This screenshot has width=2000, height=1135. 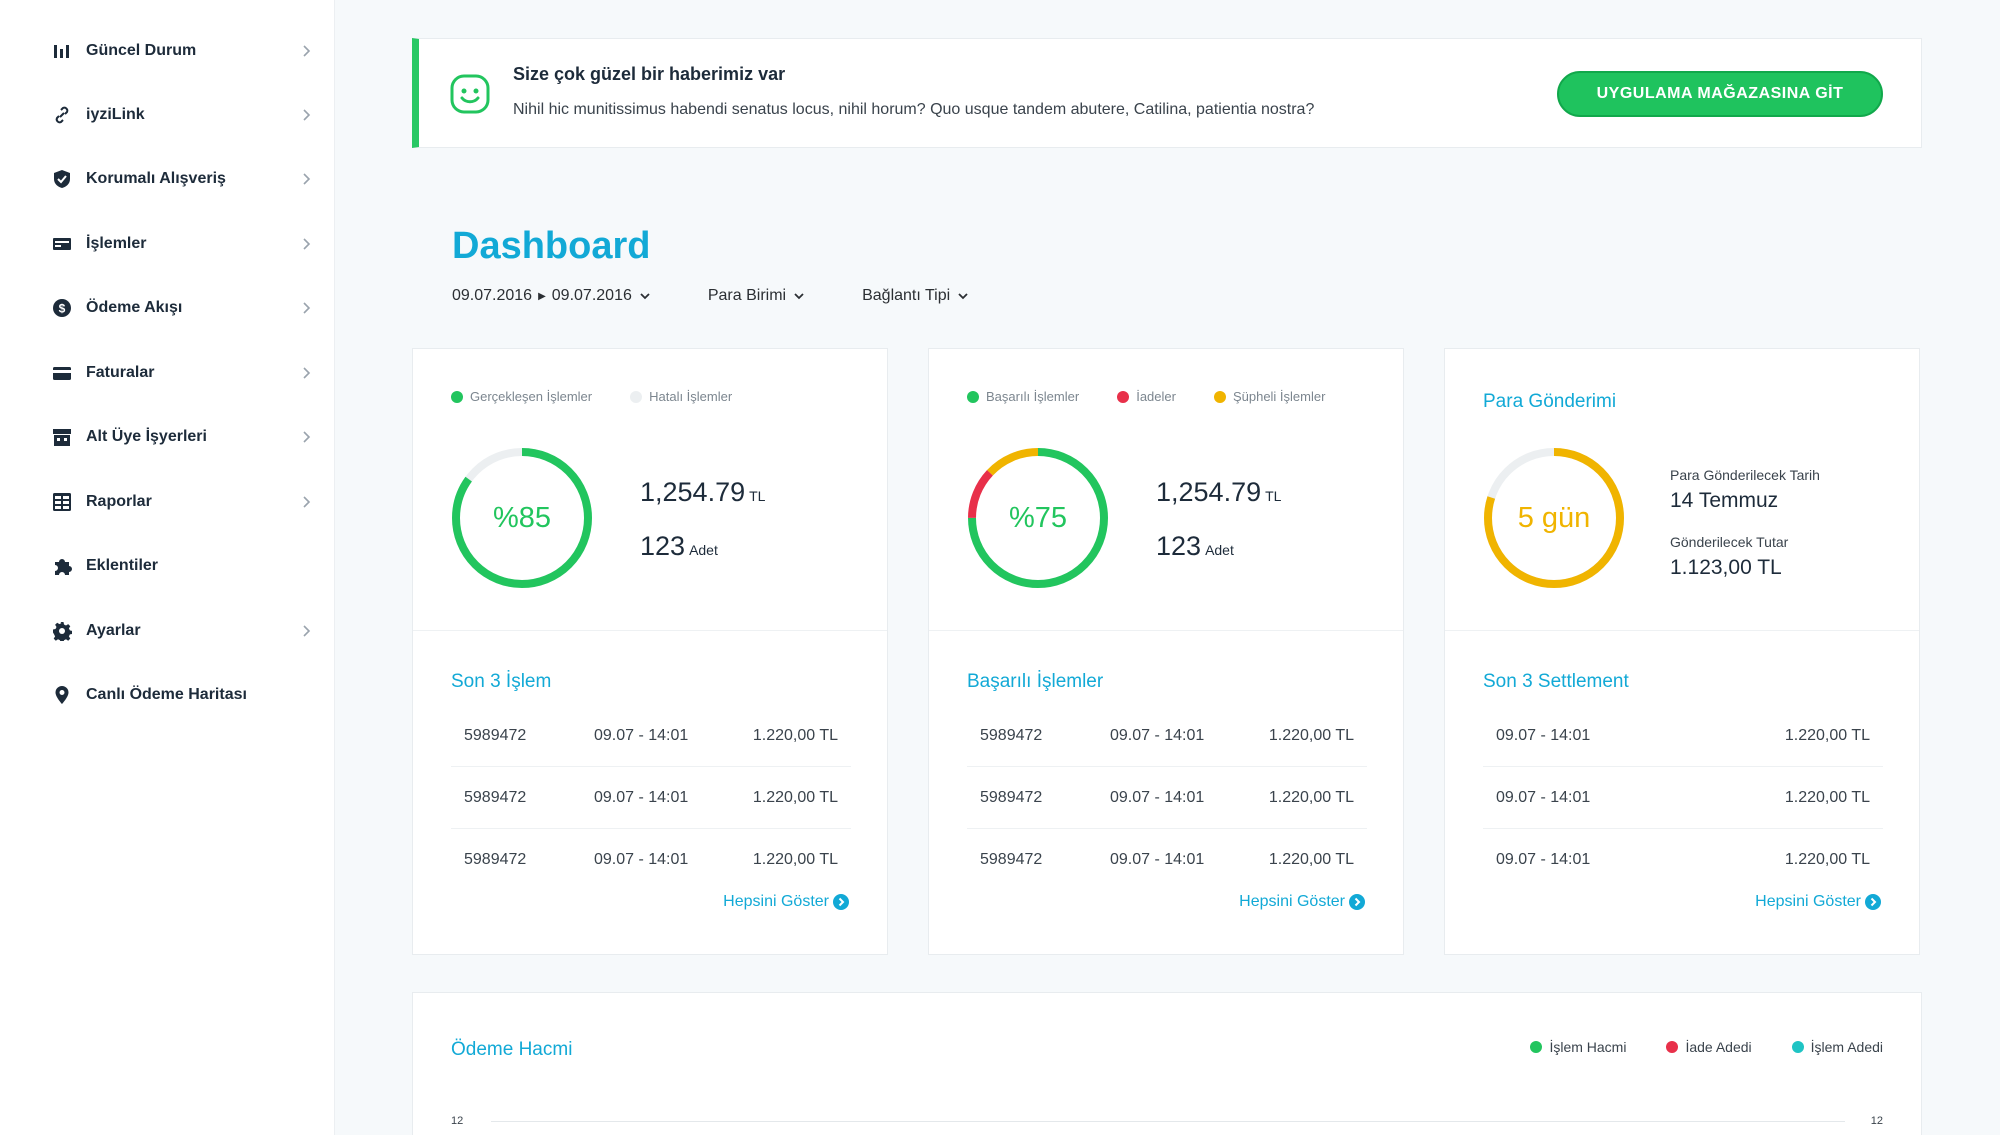 What do you see at coordinates (182, 502) in the screenshot?
I see `sidebar-item-raporlar: Raporlar` at bounding box center [182, 502].